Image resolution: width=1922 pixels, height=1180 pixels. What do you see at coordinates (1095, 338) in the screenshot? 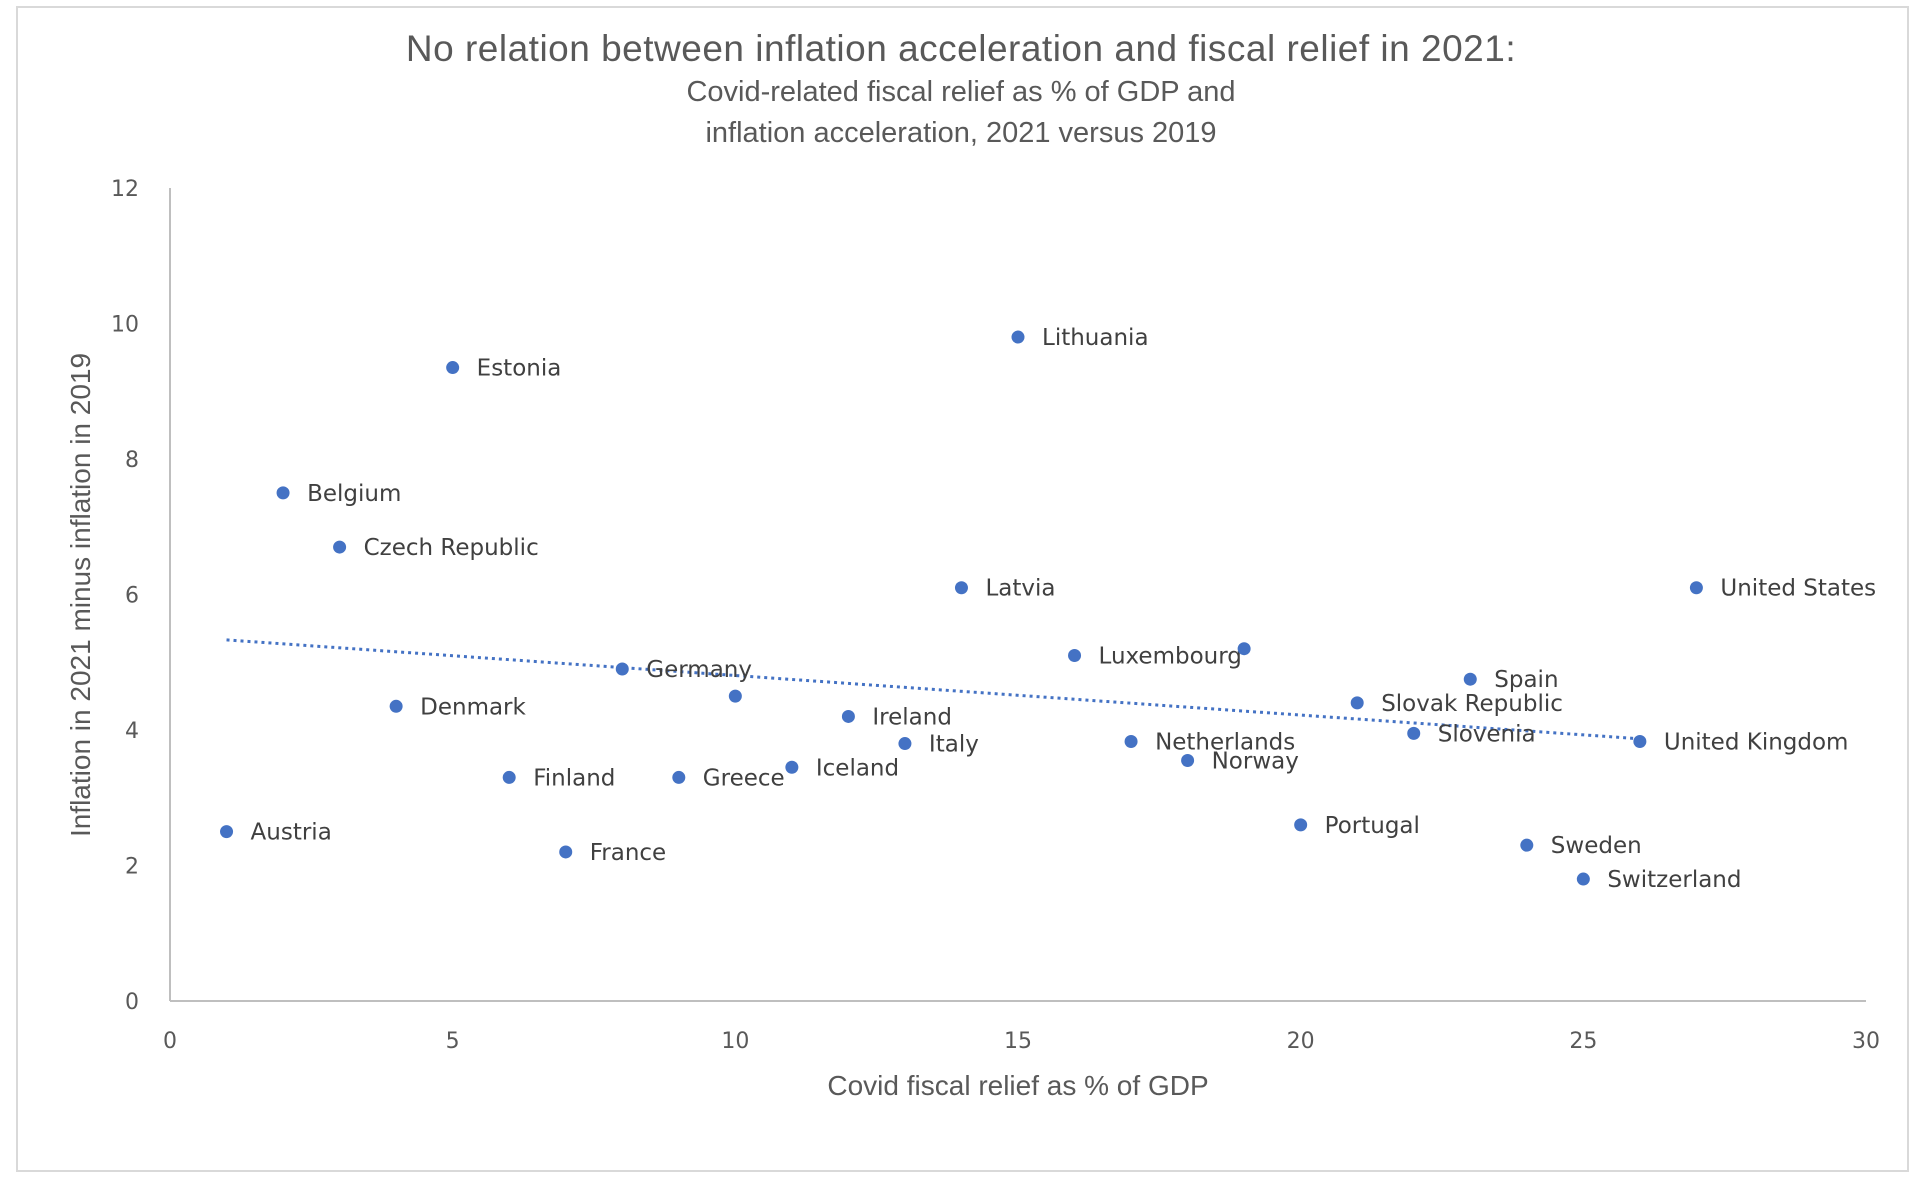
I see `data-label: Lithuania` at bounding box center [1095, 338].